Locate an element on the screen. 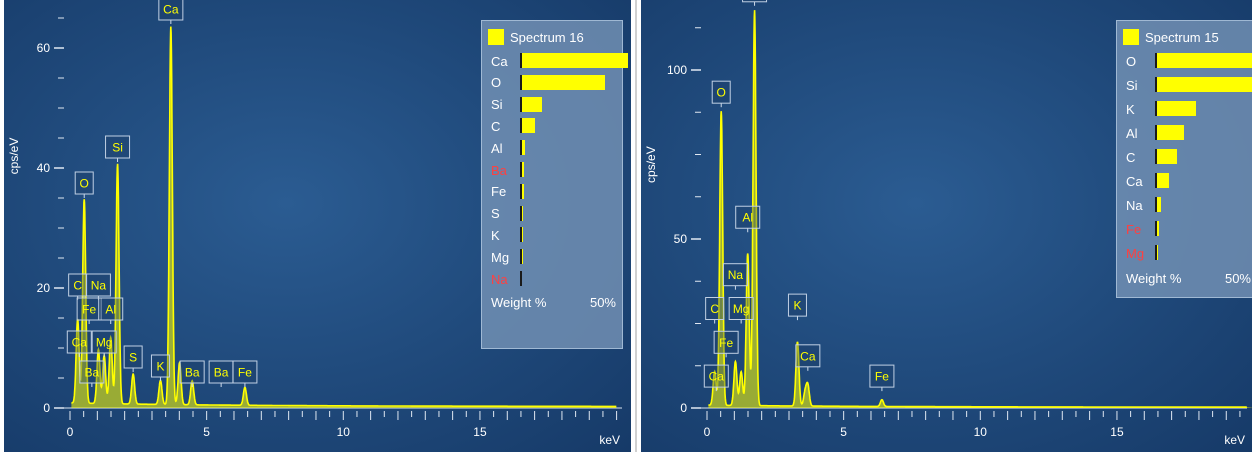 This screenshot has width=1252, height=452. legend-row-ba: Ba is located at coordinates (561, 170).